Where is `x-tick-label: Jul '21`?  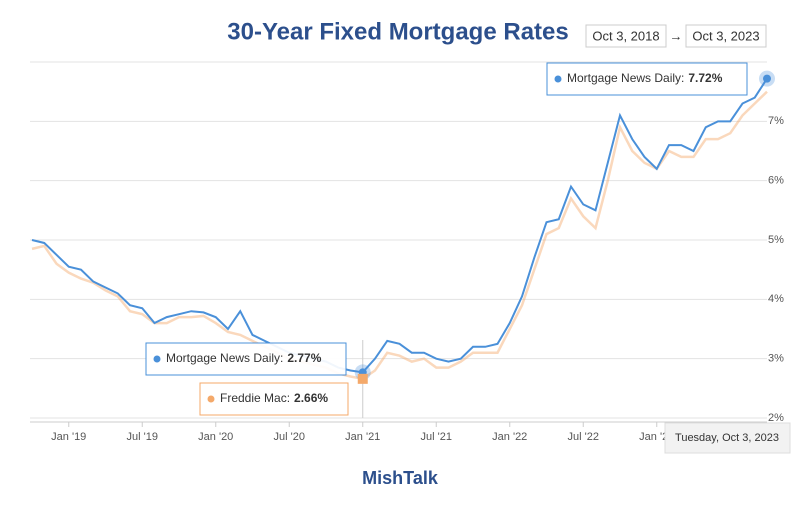
x-tick-label: Jul '21 is located at coordinates (436, 437).